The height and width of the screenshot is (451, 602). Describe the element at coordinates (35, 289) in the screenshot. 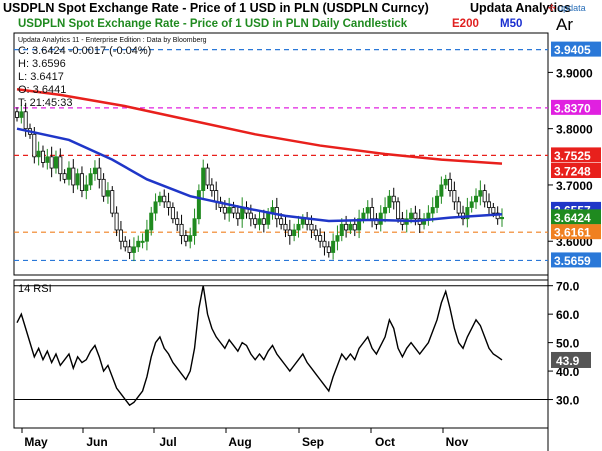

I see `rsi-label: 14 RSI` at that location.